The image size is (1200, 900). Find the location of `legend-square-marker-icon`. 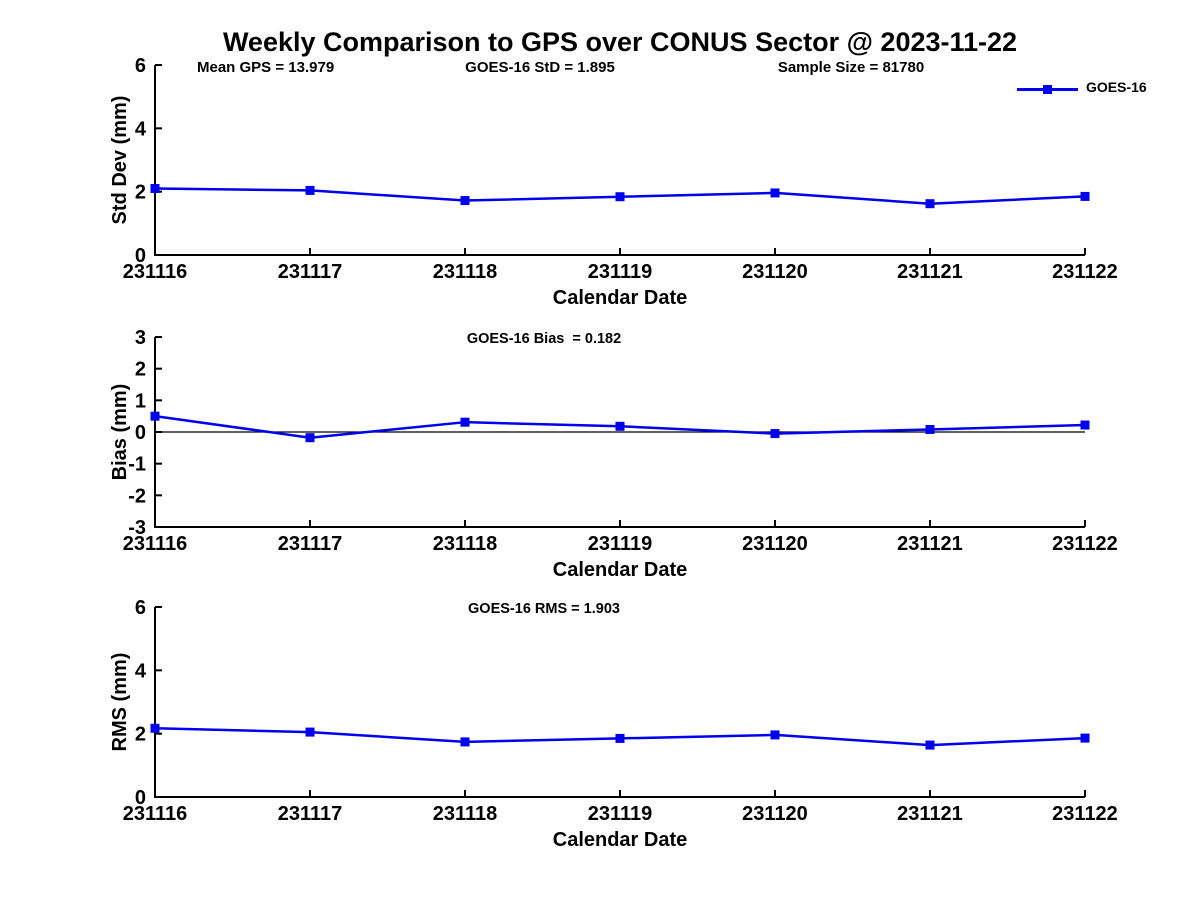

legend-square-marker-icon is located at coordinates (1047, 89).